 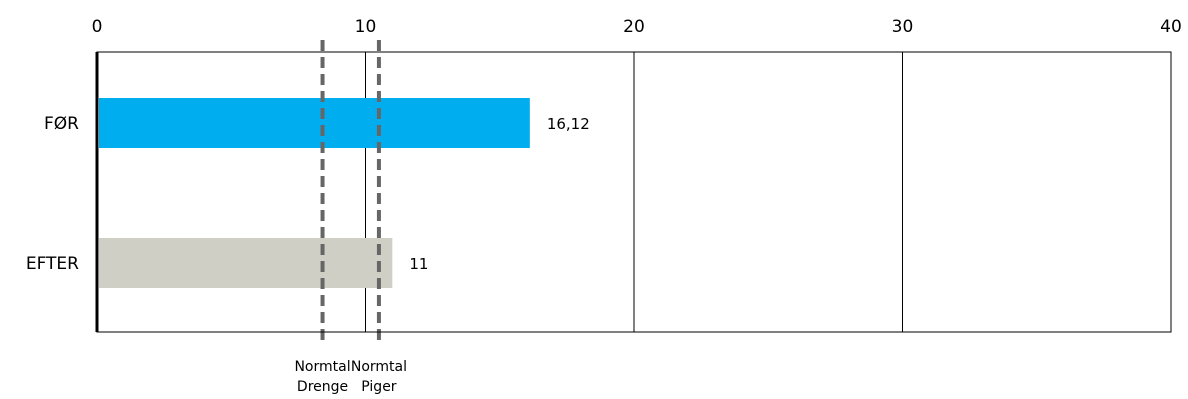 I want to click on category-label: EFTER, so click(x=52, y=264).